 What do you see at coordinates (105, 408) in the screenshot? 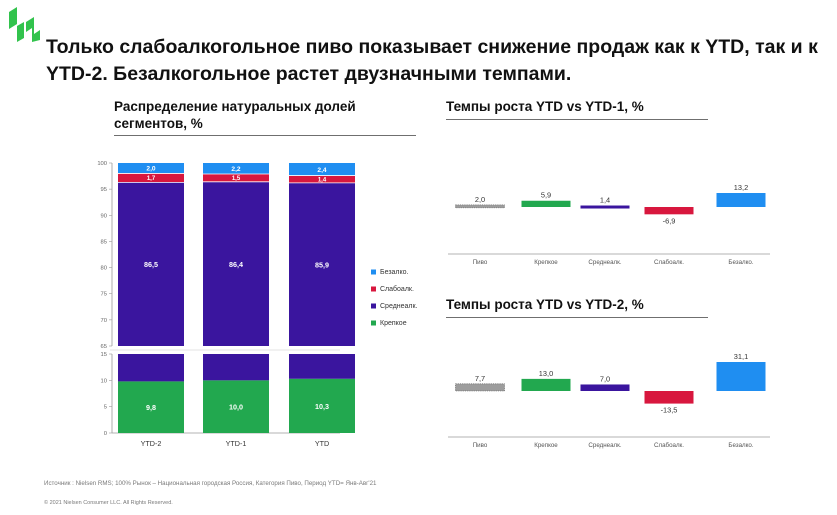
I see `lower-y-tick-label: 5` at bounding box center [105, 408].